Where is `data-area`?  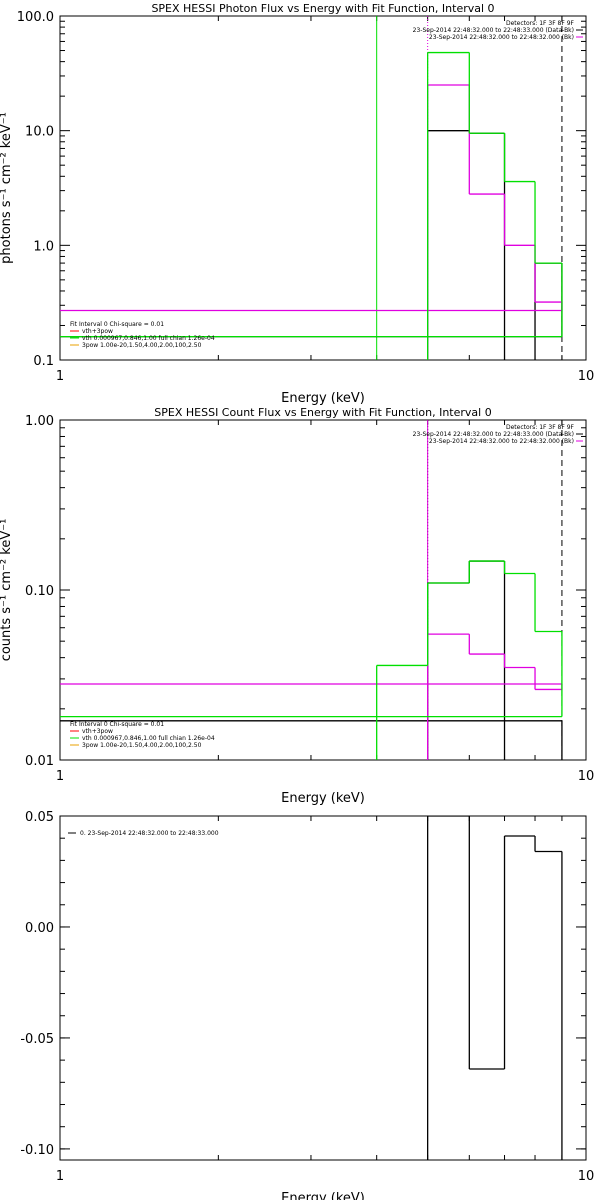 data-area is located at coordinates (495, 988).